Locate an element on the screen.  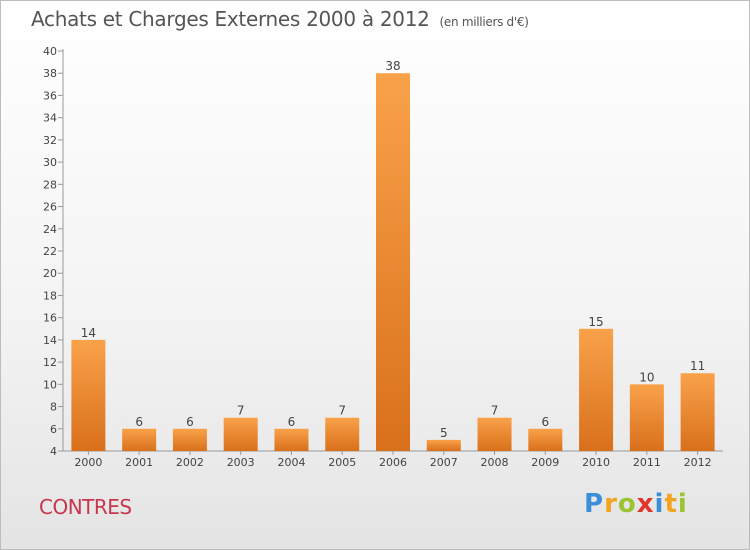
x-tick-label-2005: 2005 is located at coordinates (342, 462).